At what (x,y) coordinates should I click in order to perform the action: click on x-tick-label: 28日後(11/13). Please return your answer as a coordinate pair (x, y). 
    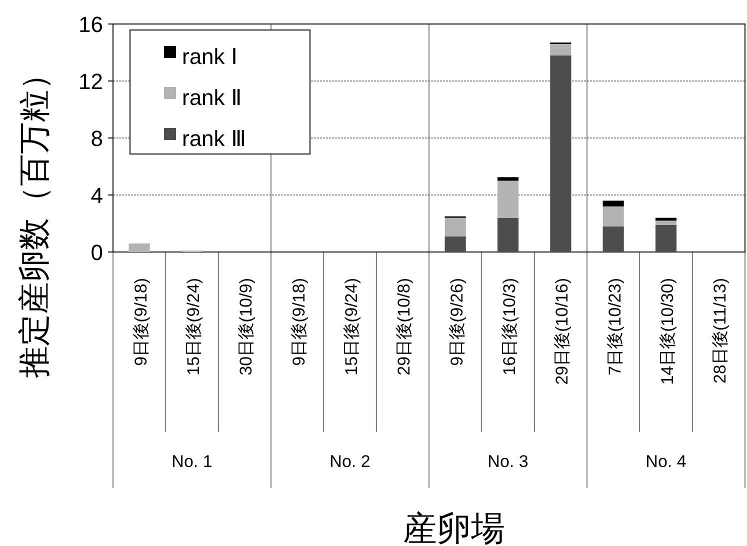
    Looking at the image, I should click on (720, 331).